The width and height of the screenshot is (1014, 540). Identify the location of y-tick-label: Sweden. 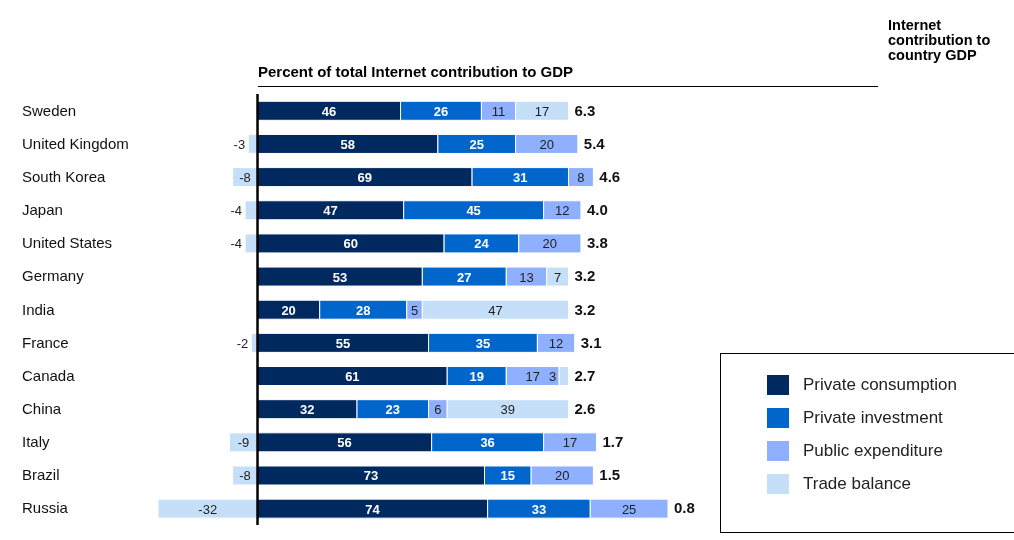
(49, 110).